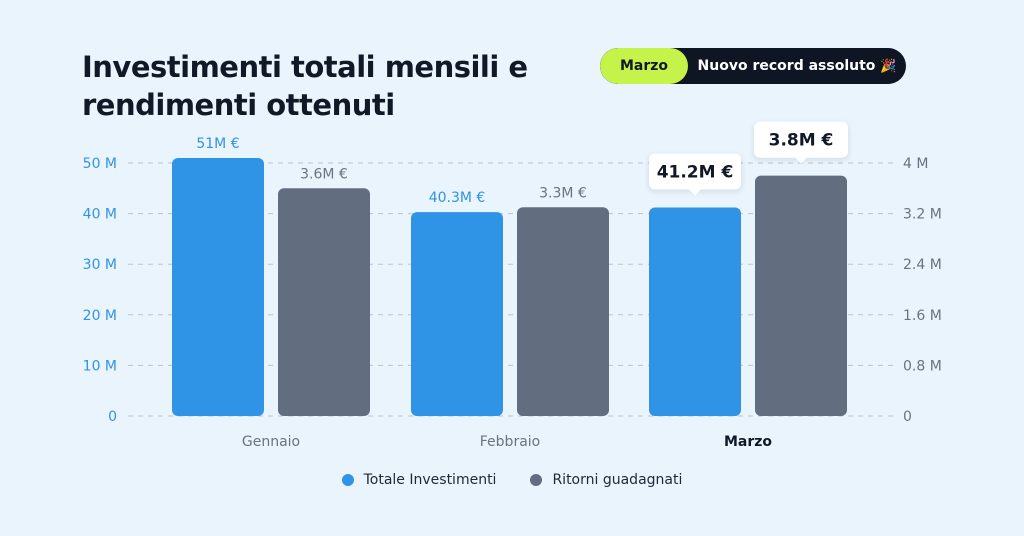  Describe the element at coordinates (510, 442) in the screenshot. I see `x-tick-label: Febbraio` at that location.